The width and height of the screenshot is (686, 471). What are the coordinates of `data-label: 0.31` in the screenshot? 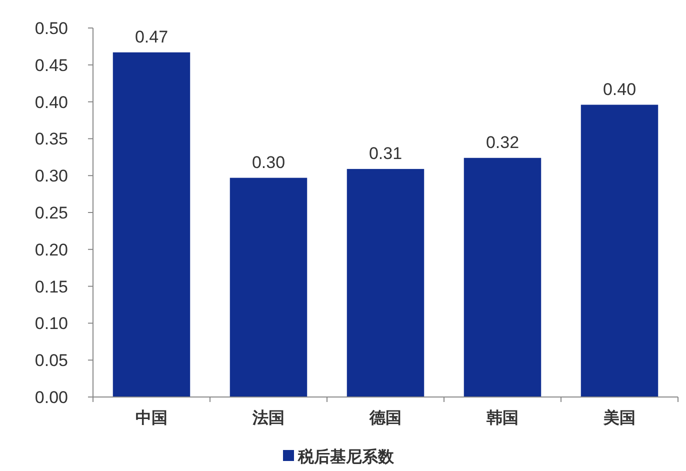 It's located at (385, 153).